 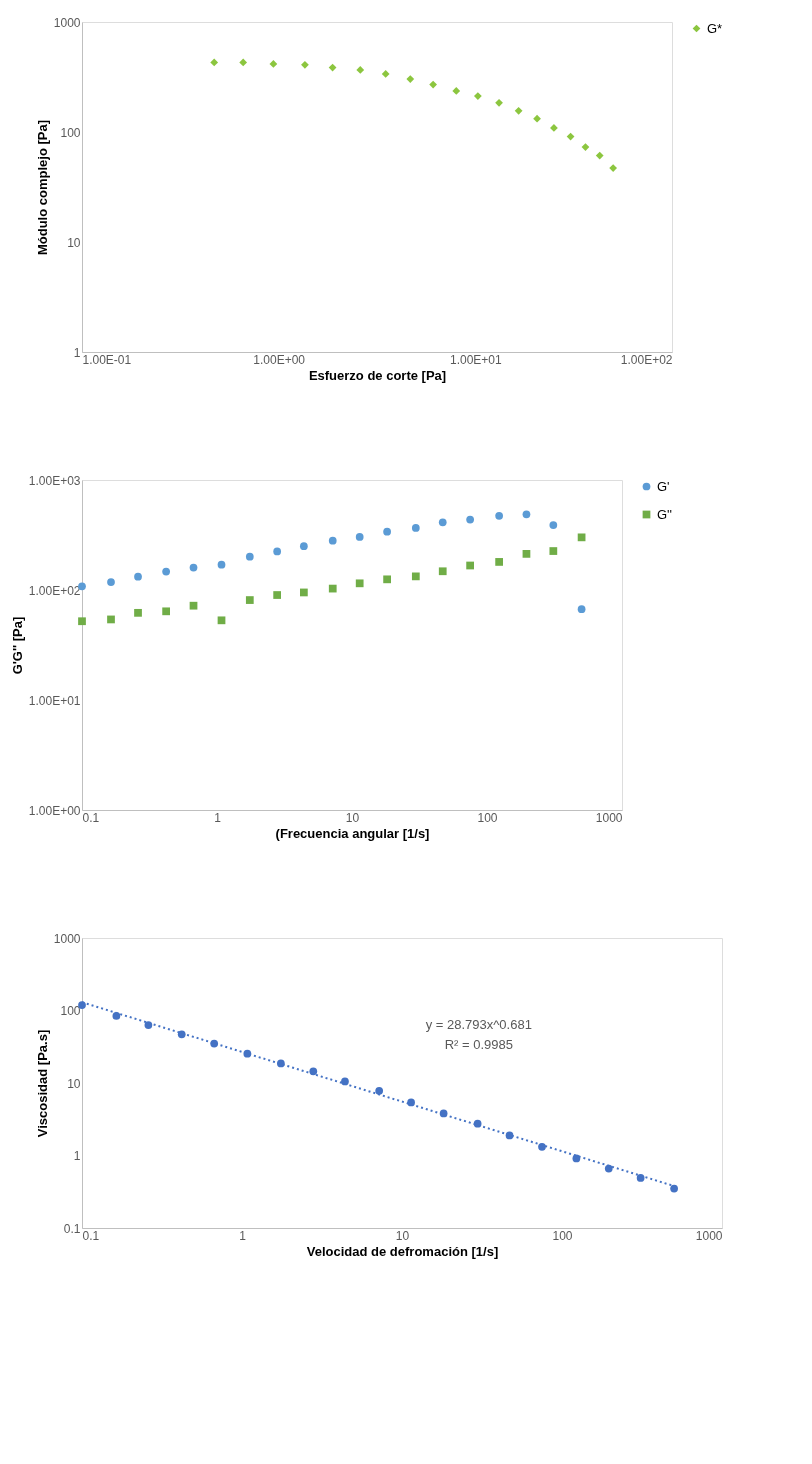 I want to click on x-axis-title: Esfuerzo de corte [Pa], so click(x=377, y=375).